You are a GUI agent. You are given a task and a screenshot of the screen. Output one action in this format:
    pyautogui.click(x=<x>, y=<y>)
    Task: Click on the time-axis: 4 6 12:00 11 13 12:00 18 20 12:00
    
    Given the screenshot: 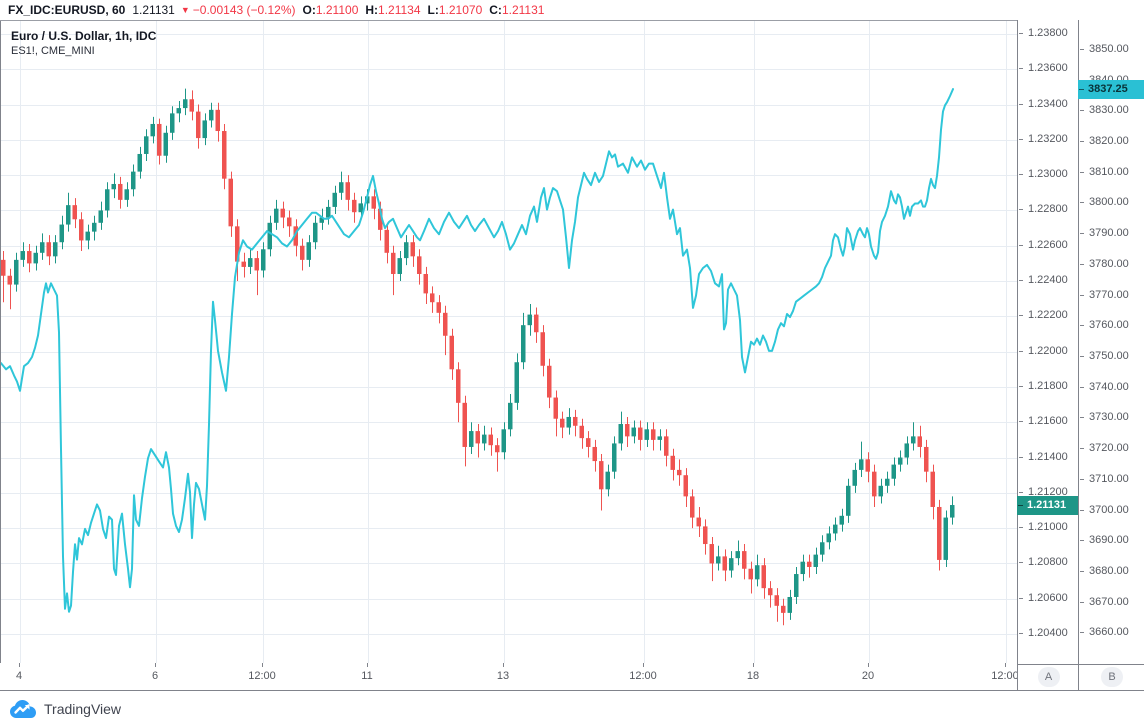 What is the action you would take?
    pyautogui.click(x=508, y=676)
    